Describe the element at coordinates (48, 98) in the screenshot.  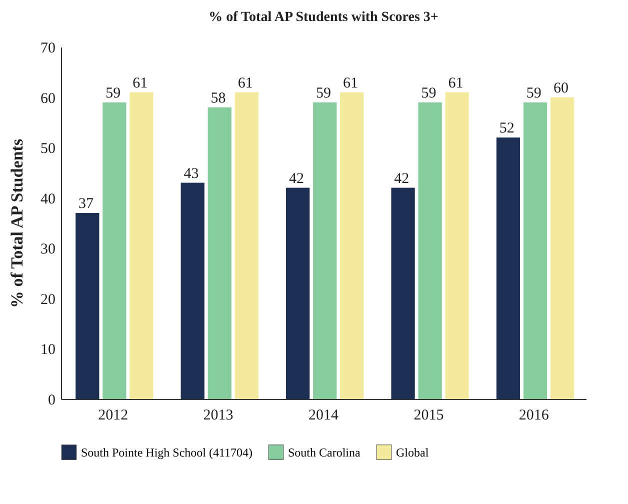
I see `y-tick-label: 60` at that location.